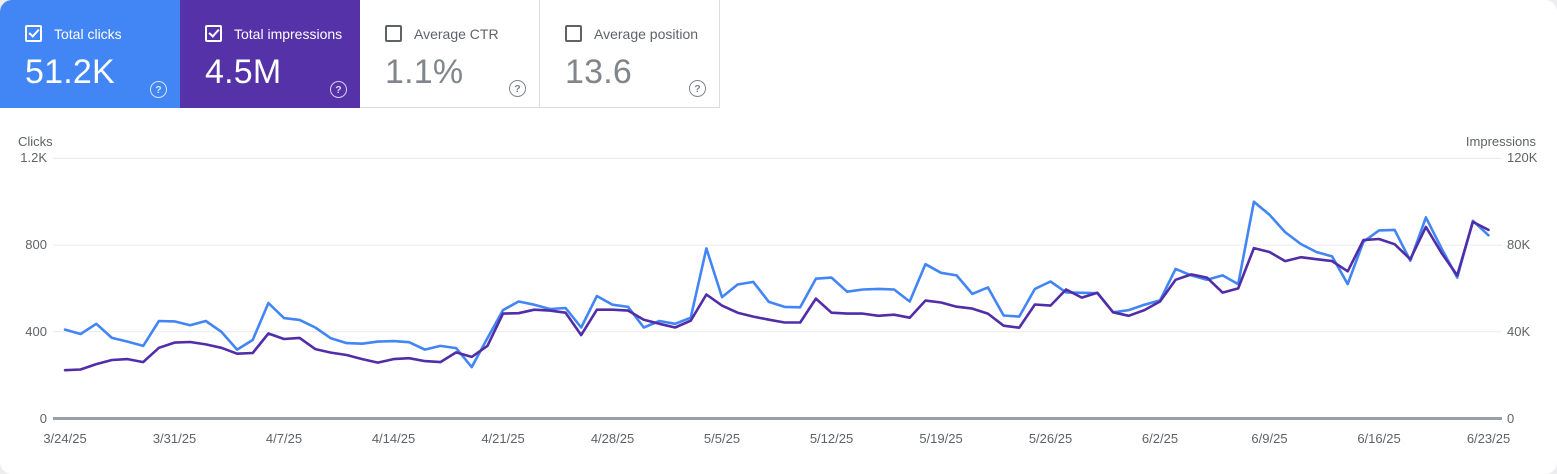  Describe the element at coordinates (456, 33) in the screenshot. I see `average-ctr-label: Average CTR` at that location.